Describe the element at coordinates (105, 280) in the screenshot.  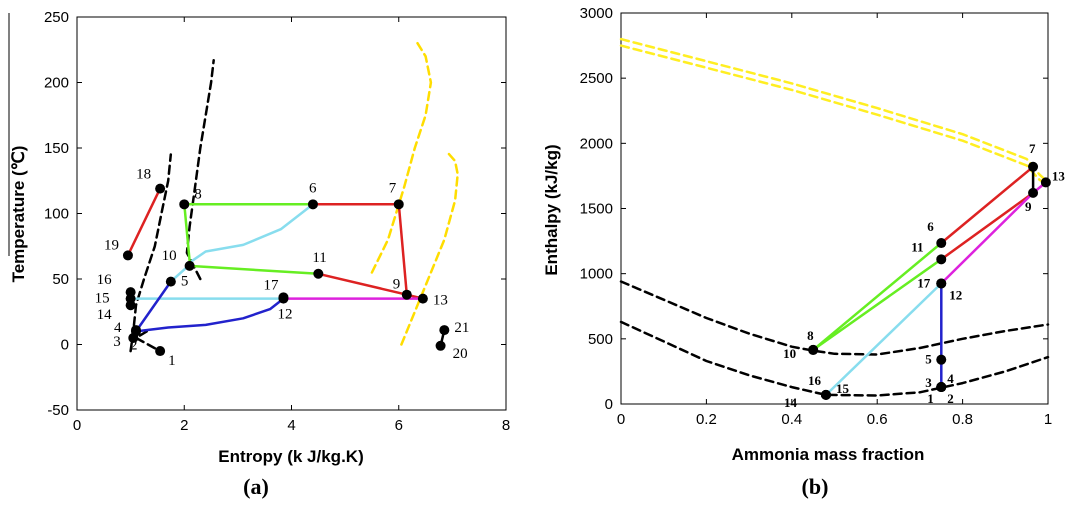
I see `state-point-label-16: 16` at that location.